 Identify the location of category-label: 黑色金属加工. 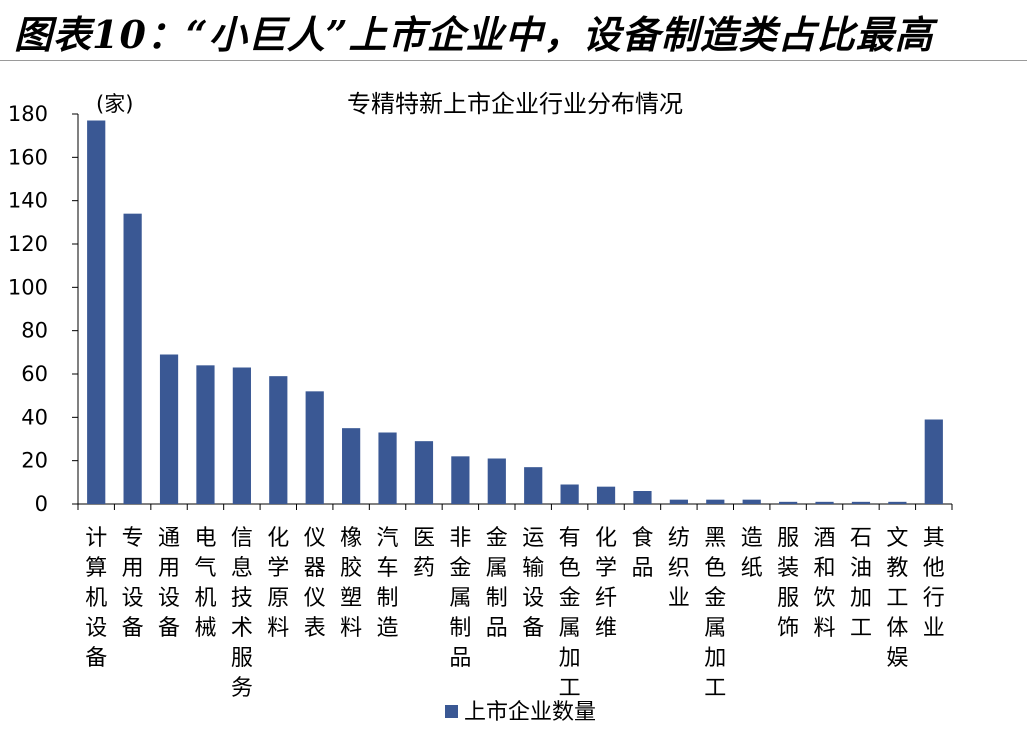
(715, 613).